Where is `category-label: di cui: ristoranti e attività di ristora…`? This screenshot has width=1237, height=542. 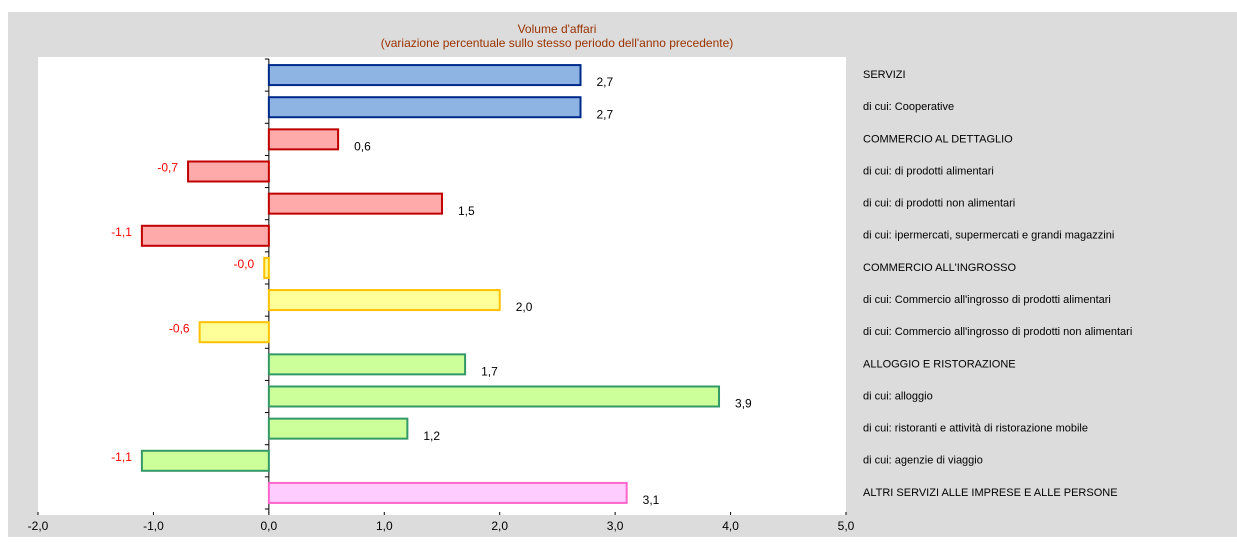
category-label: di cui: ristoranti e attività di ristora… is located at coordinates (975, 429).